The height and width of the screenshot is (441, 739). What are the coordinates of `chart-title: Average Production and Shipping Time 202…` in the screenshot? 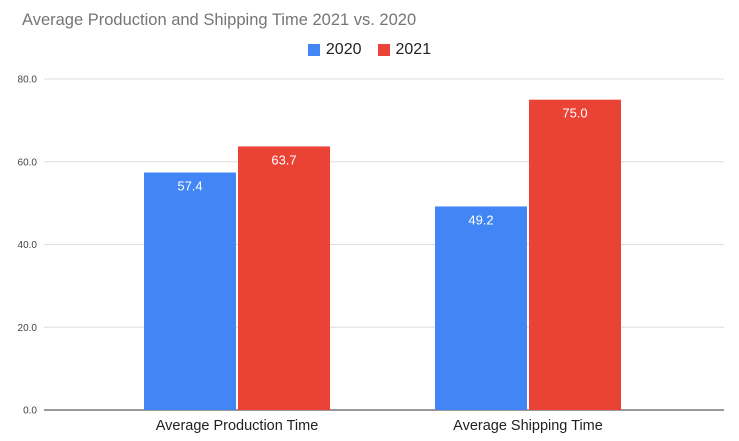 It's located at (219, 20).